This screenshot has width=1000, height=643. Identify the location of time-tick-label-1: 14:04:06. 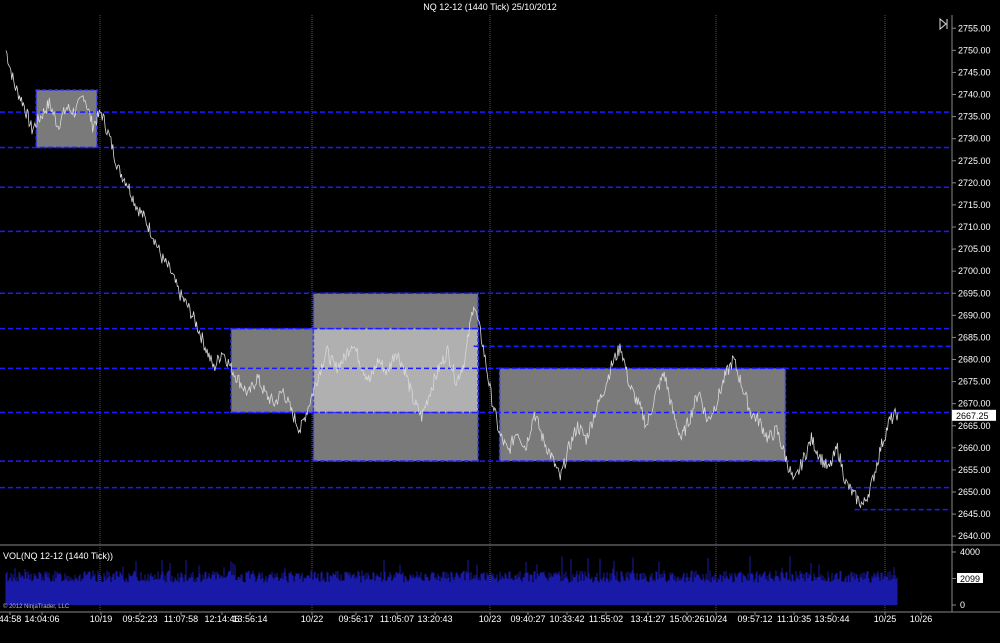
(41, 619).